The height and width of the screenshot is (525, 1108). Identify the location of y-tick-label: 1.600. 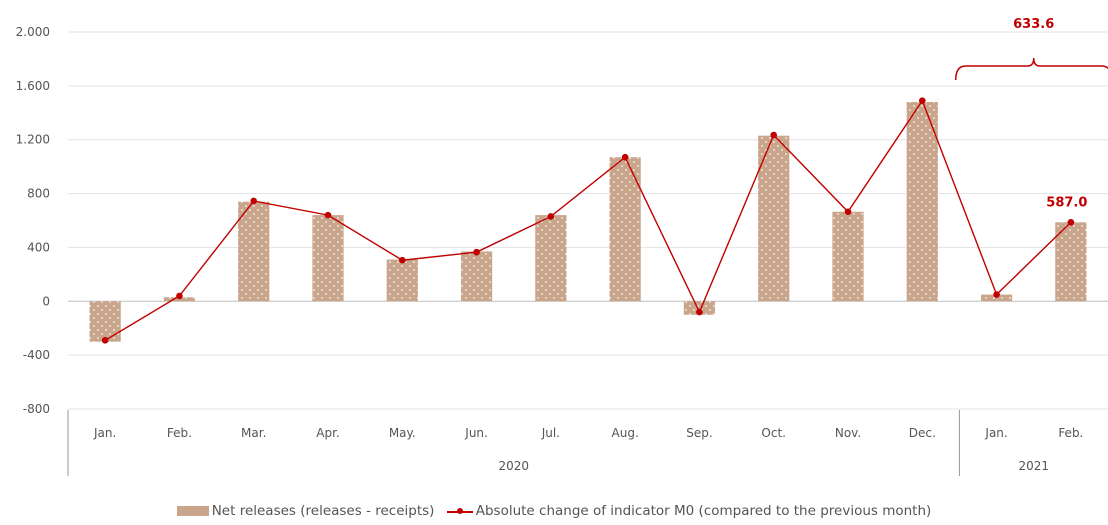
(33, 86).